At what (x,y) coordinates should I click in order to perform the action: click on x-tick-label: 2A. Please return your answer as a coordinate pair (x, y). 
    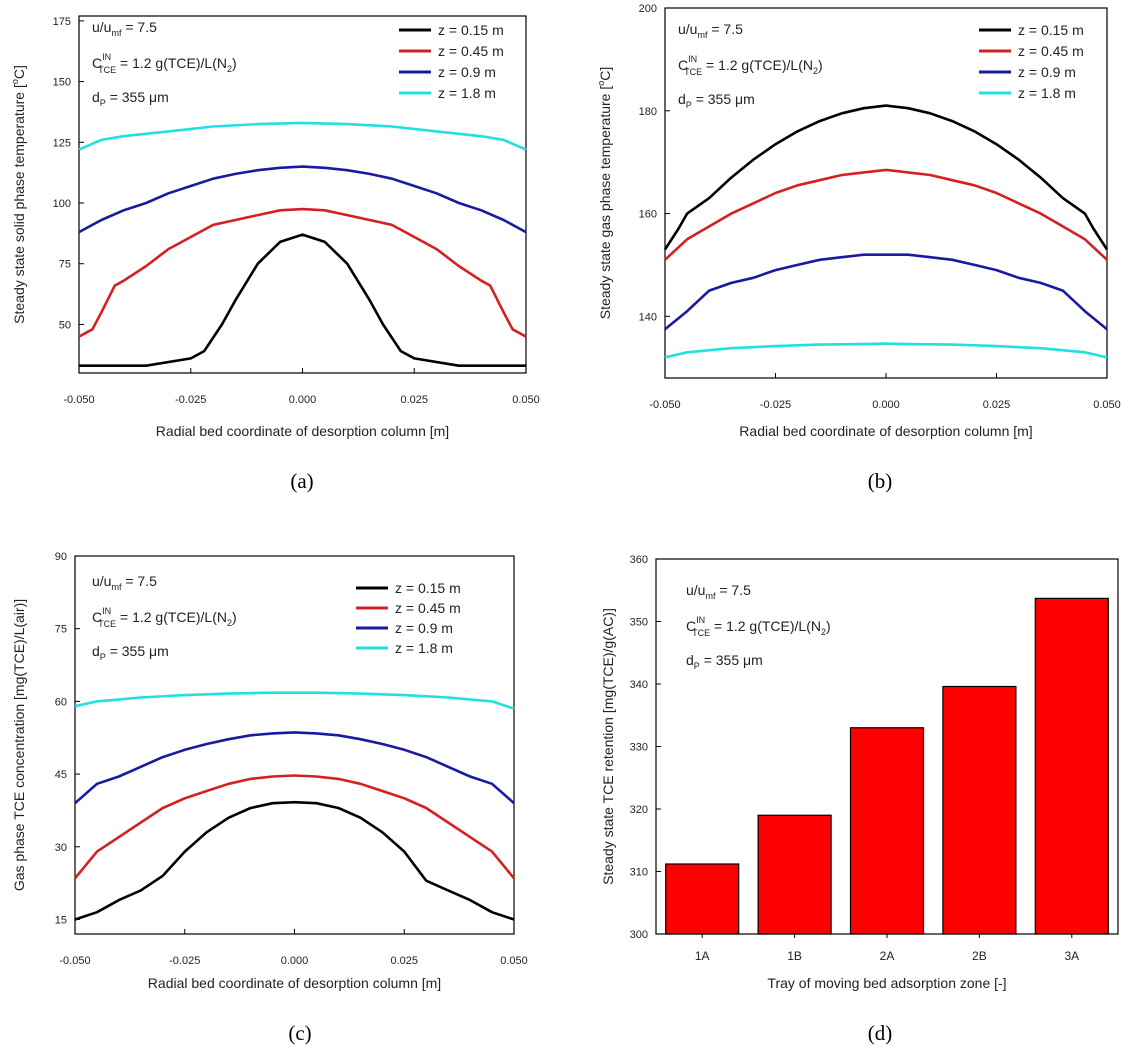
    Looking at the image, I should click on (887, 956).